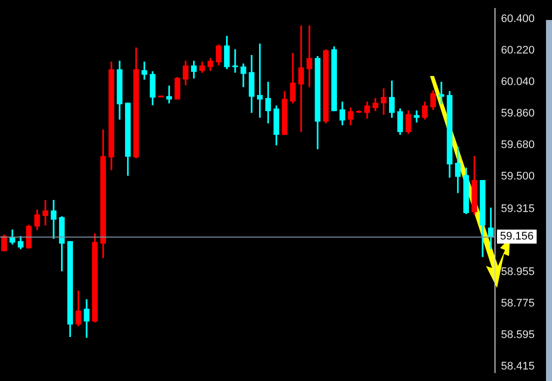  What do you see at coordinates (518, 272) in the screenshot?
I see `y-tick-label: 58.955` at bounding box center [518, 272].